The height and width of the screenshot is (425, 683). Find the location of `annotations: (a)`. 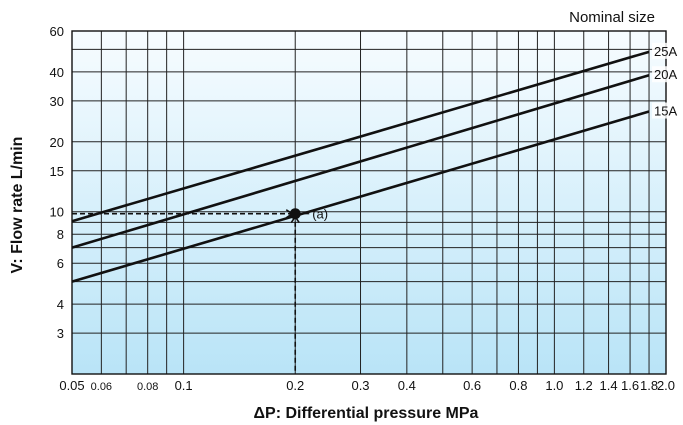

annotations: (a) is located at coordinates (200, 290).